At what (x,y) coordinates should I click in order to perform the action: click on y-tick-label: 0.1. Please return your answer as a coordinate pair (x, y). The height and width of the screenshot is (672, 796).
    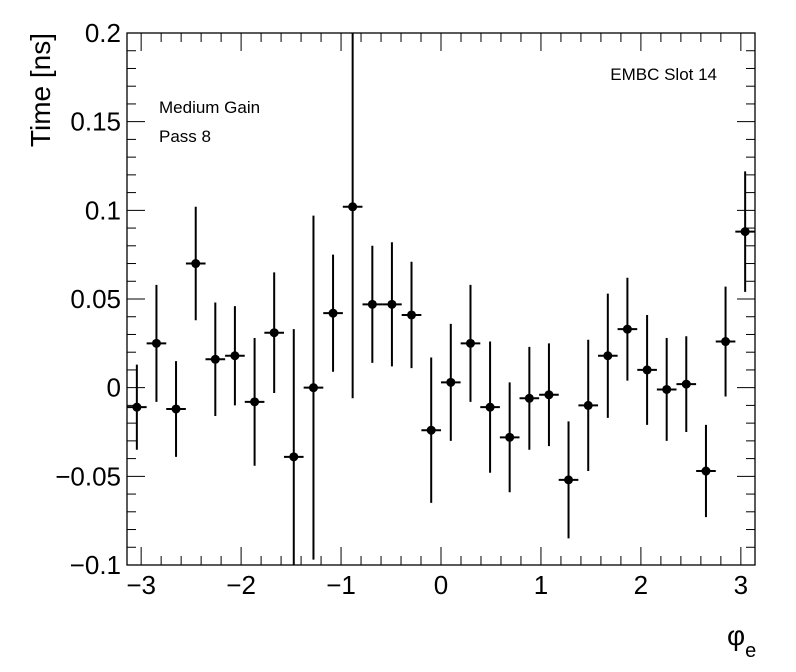
    Looking at the image, I should click on (103, 210).